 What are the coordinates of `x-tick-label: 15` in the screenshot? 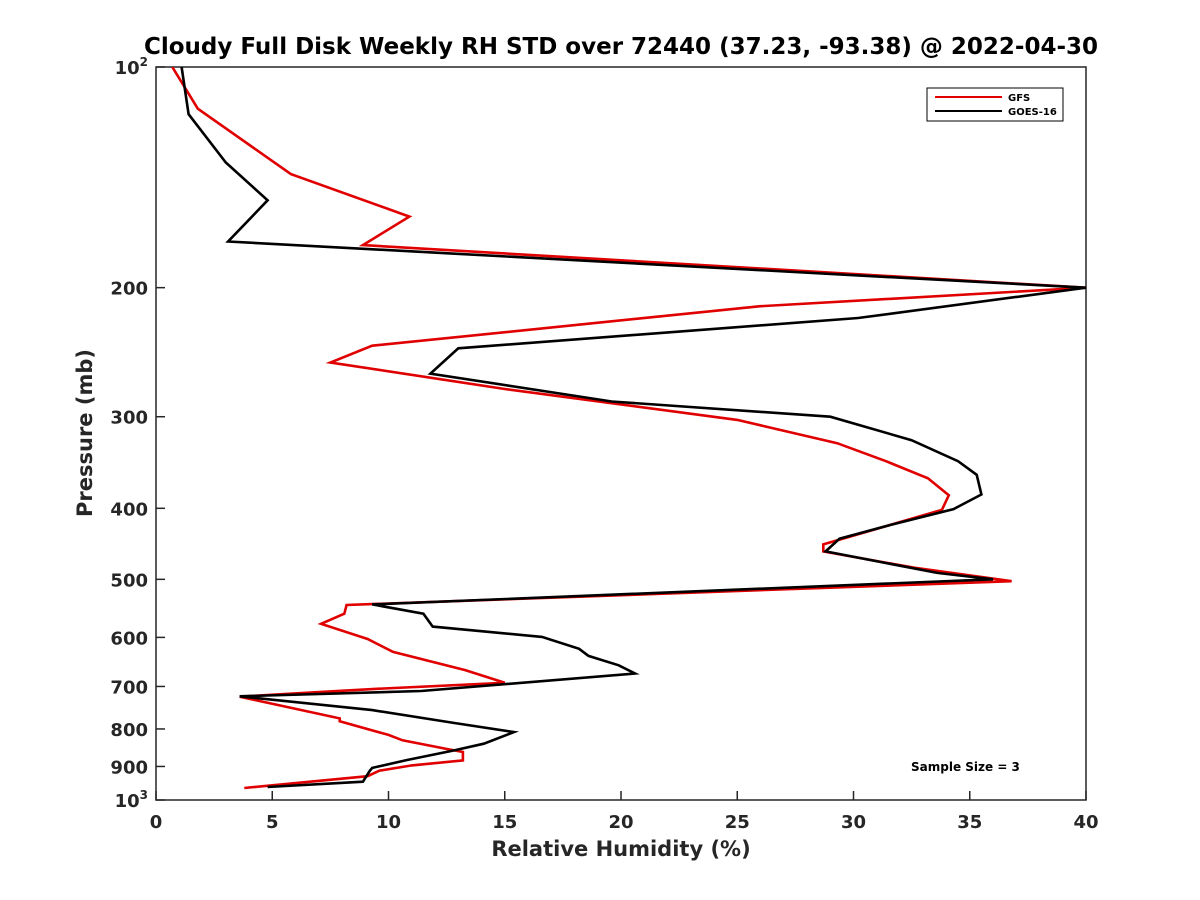 It's located at (504, 822).